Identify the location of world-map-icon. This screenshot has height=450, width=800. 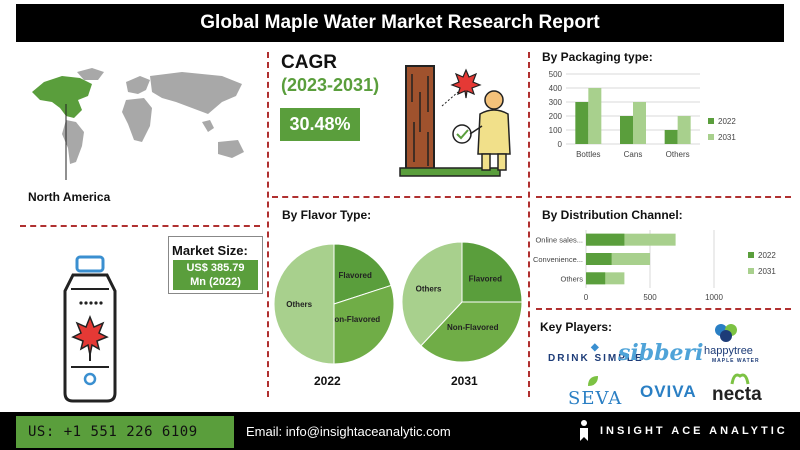
(138, 124).